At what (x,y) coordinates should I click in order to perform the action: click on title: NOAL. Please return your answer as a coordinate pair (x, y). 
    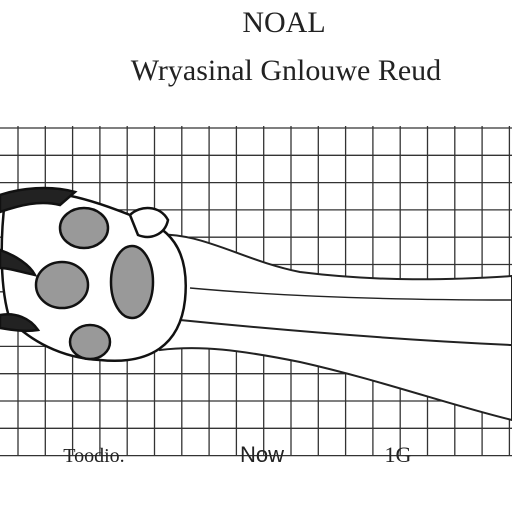
    Looking at the image, I should click on (283, 22).